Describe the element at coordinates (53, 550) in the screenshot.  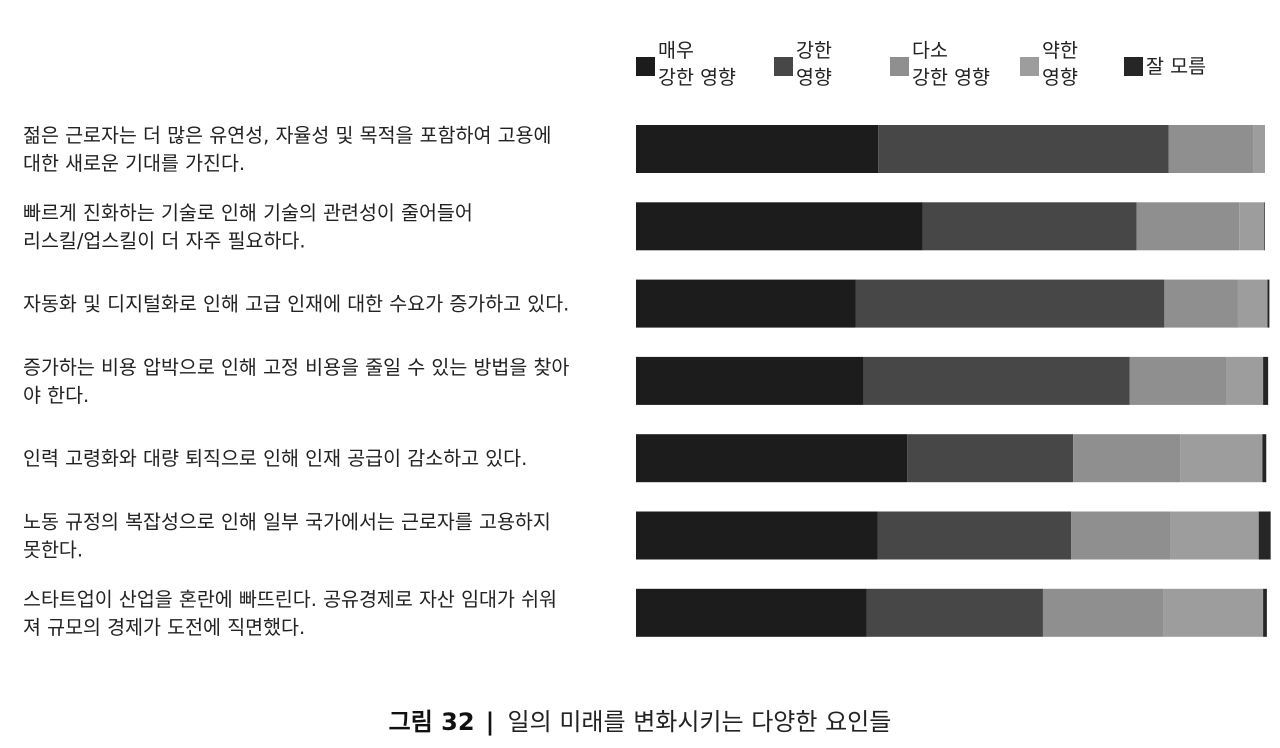
I see `category-label: 못한다.` at that location.